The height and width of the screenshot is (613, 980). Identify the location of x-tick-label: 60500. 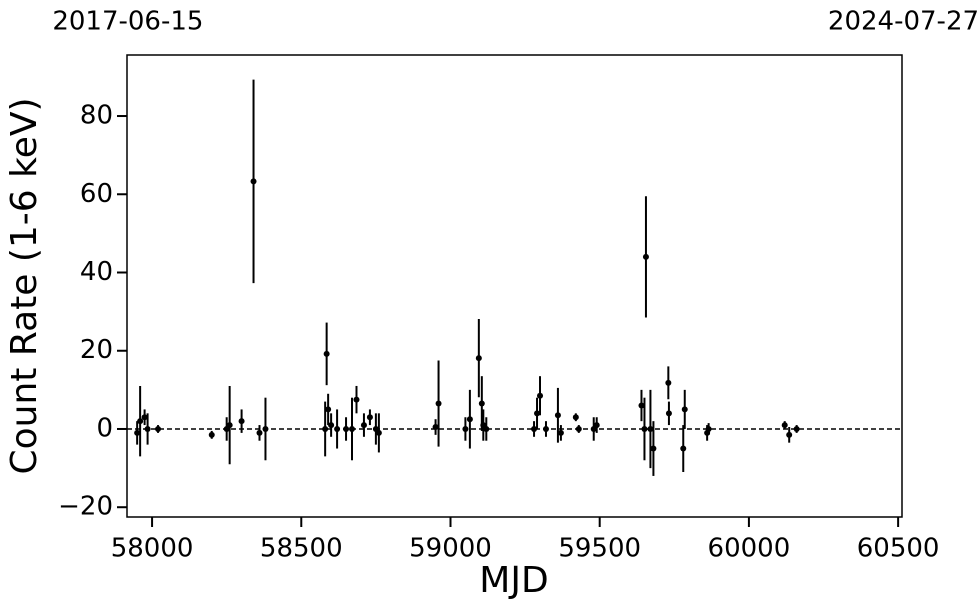
(898, 549).